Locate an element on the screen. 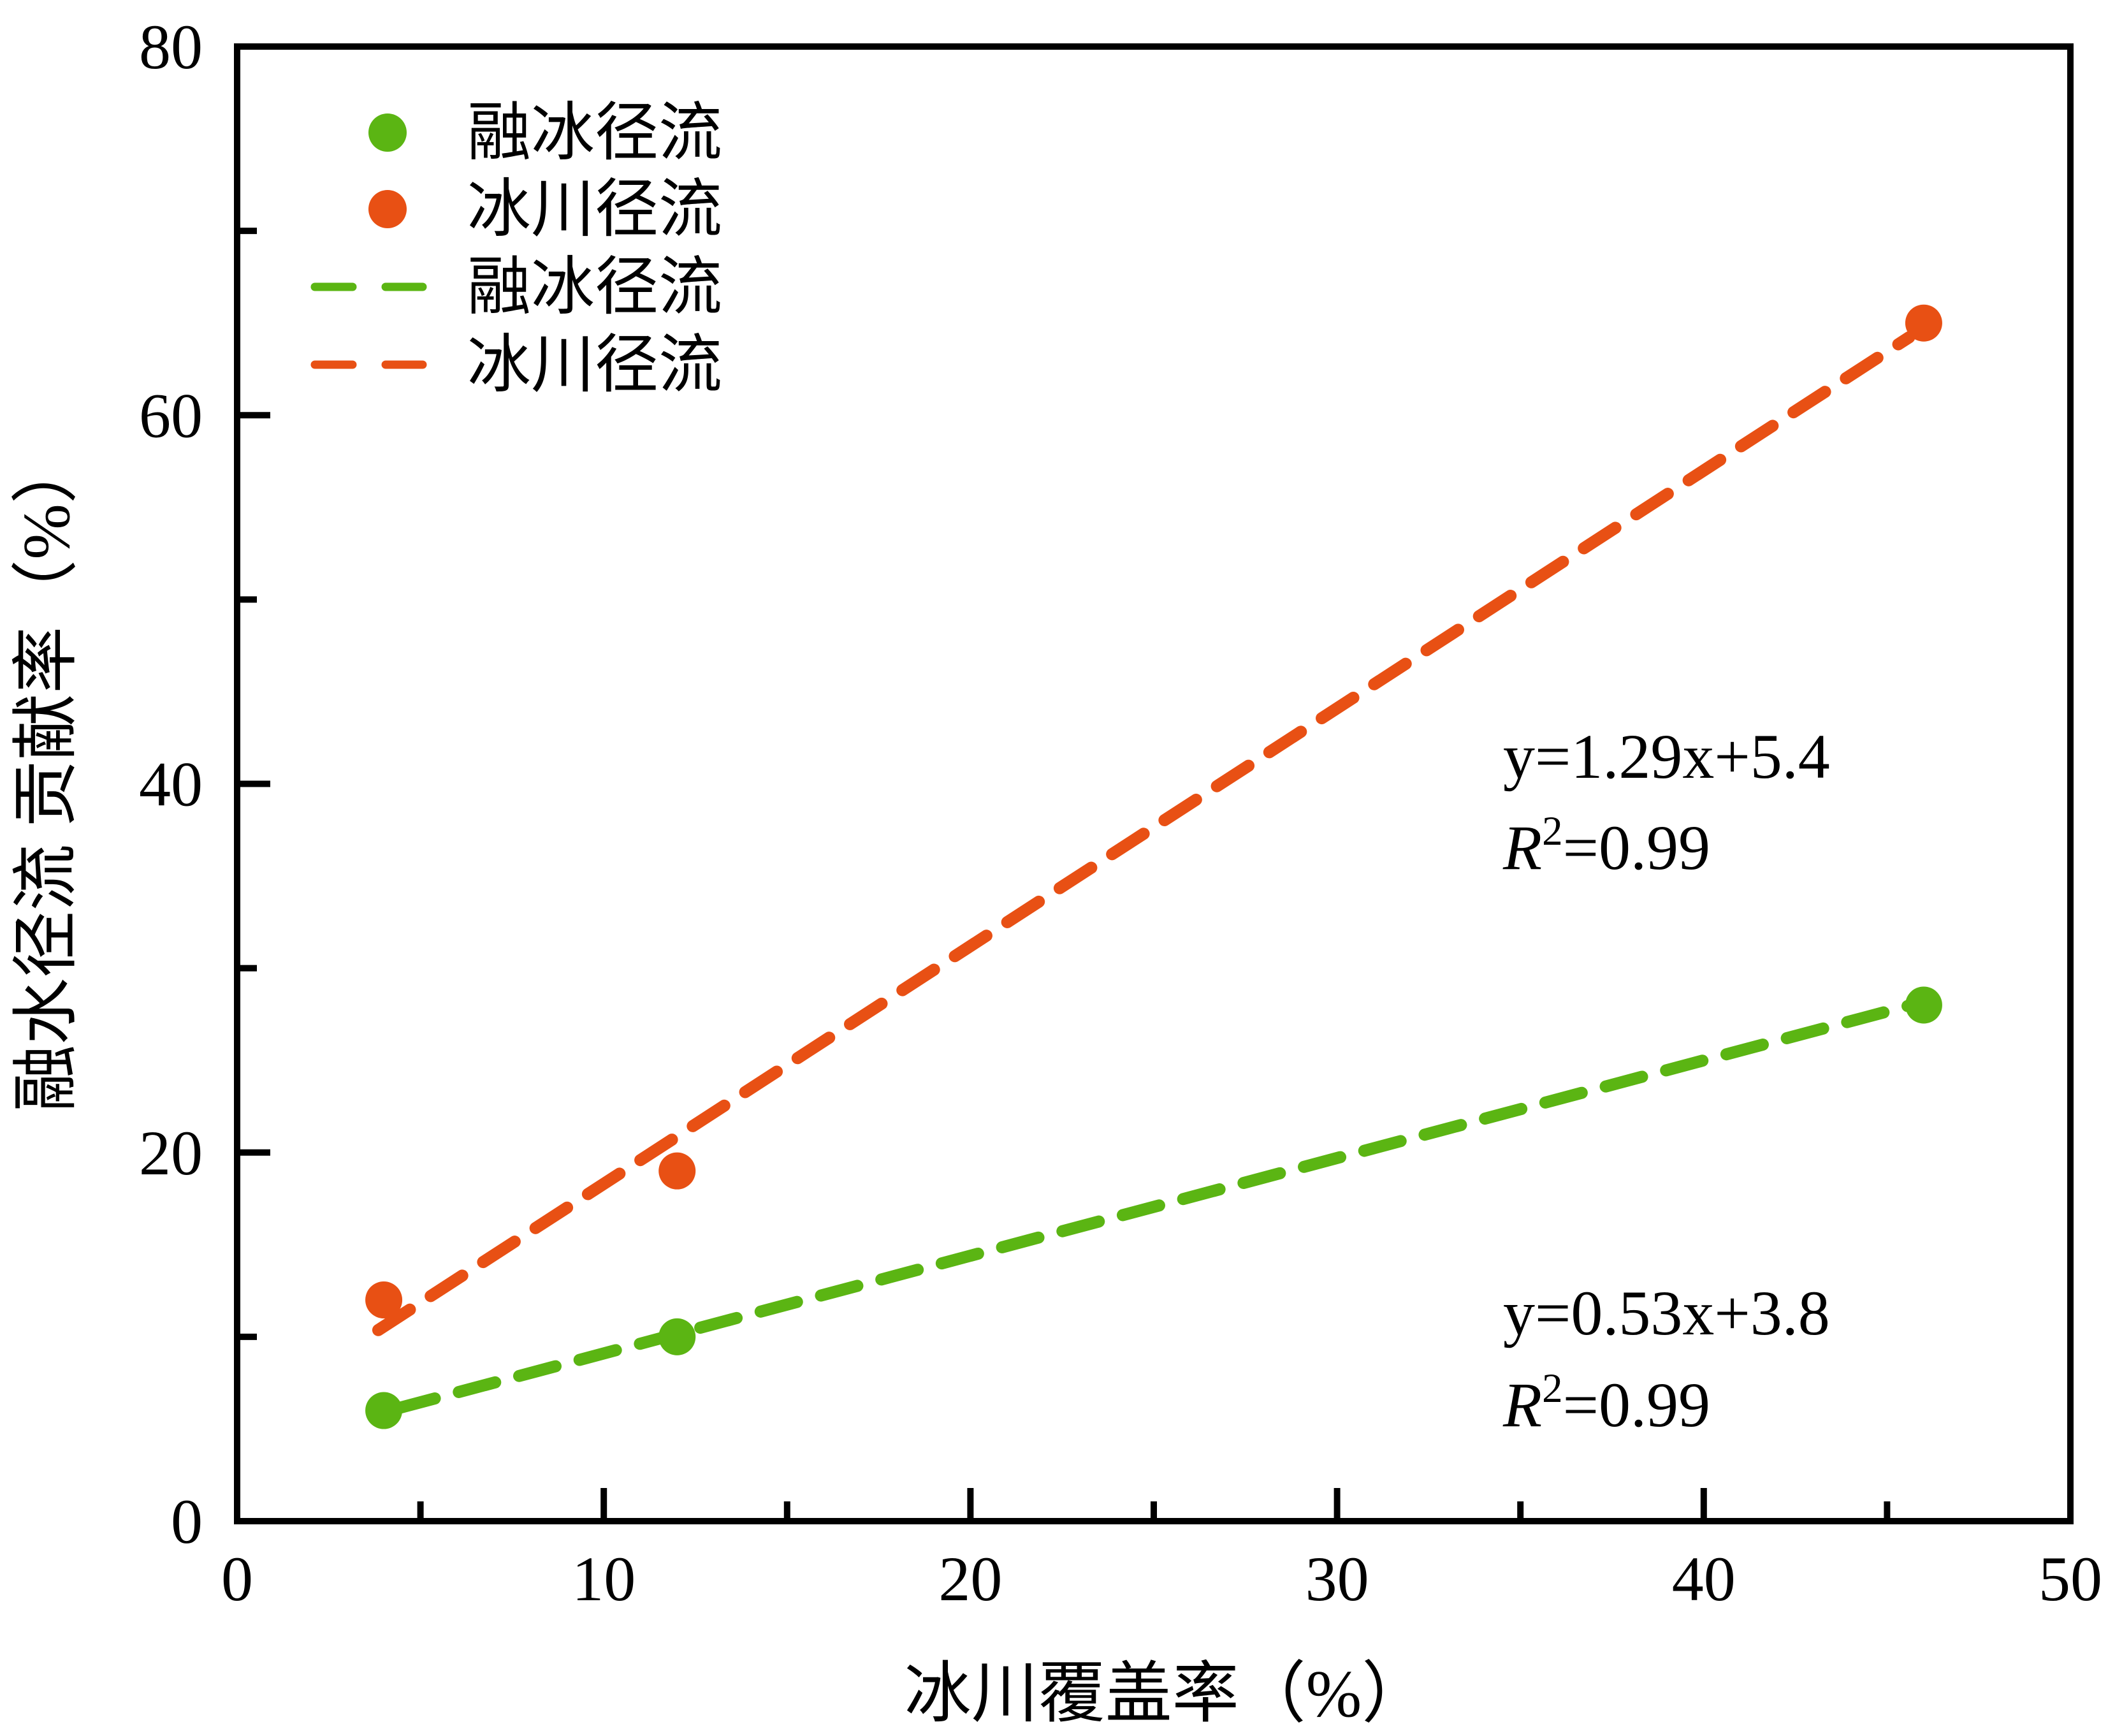 The image size is (2108, 1736). y-axis-title: 融水径流 贡献率（%） is located at coordinates (47, 774).